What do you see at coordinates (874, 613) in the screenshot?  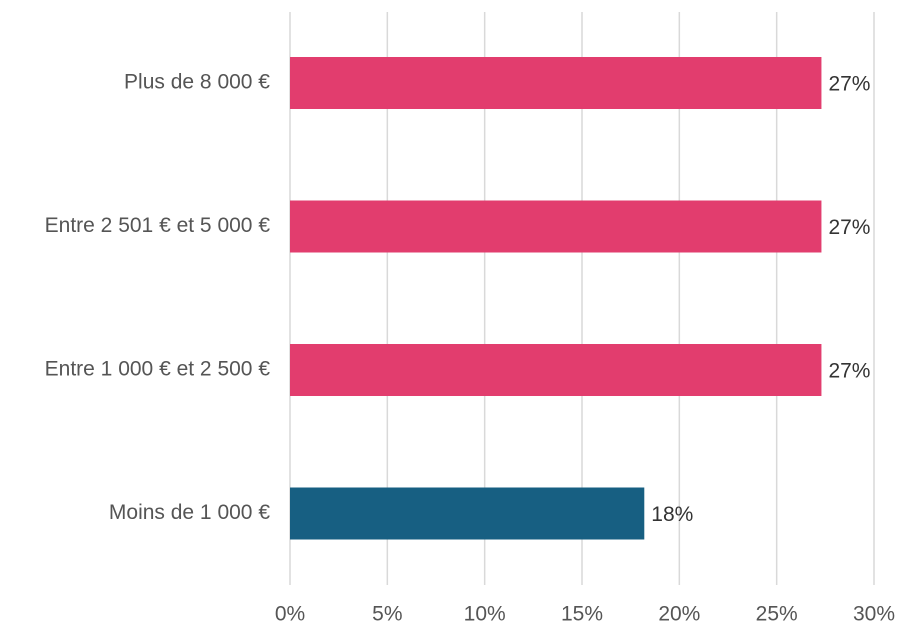 I see `x-tick-label: 30%` at bounding box center [874, 613].